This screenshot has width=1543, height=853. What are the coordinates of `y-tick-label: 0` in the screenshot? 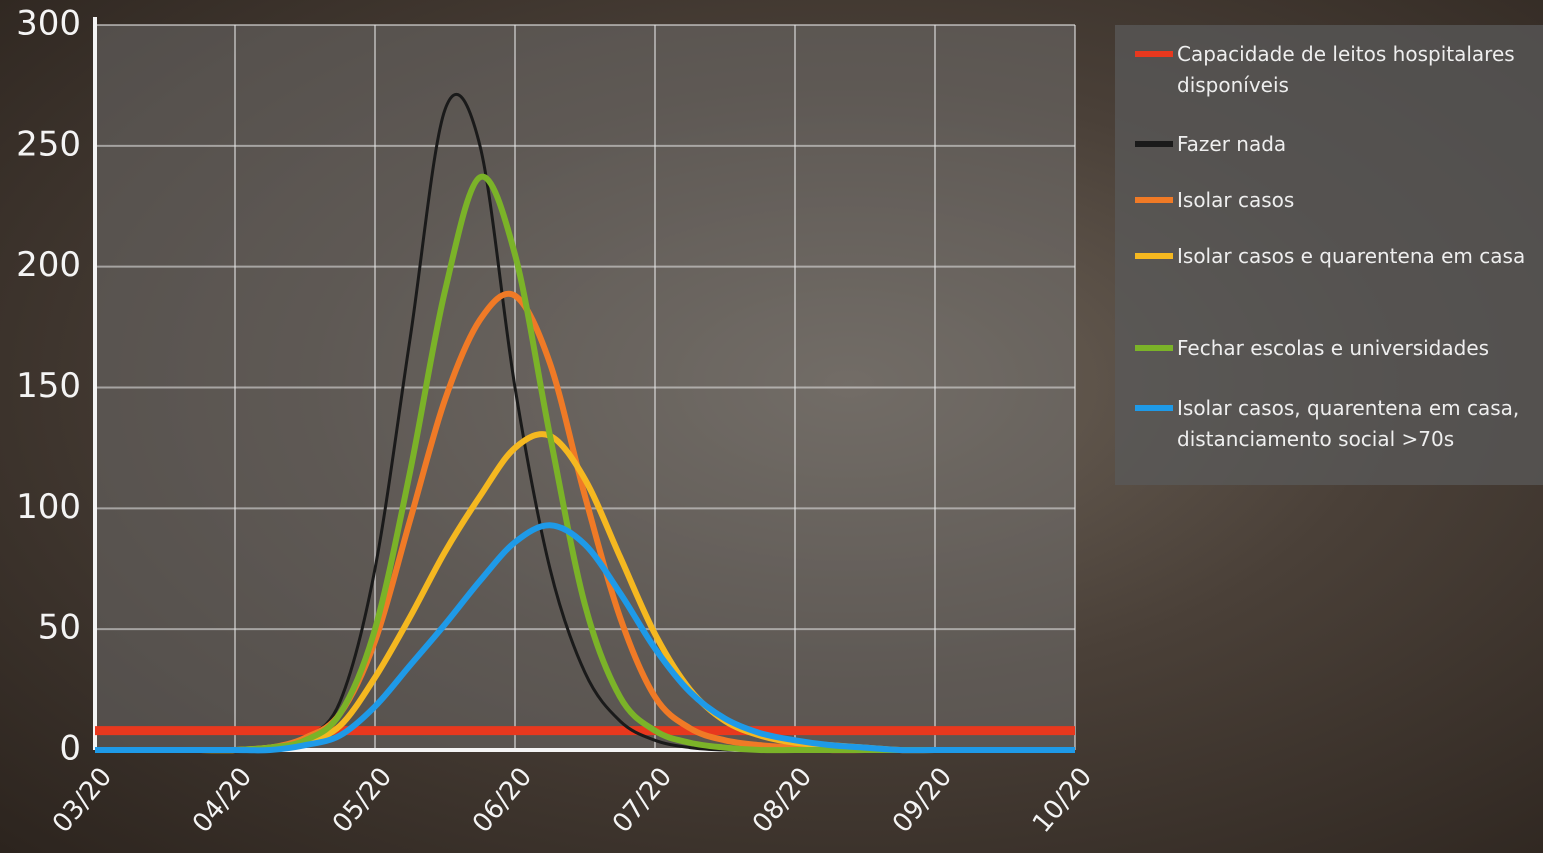 It's located at (70, 749).